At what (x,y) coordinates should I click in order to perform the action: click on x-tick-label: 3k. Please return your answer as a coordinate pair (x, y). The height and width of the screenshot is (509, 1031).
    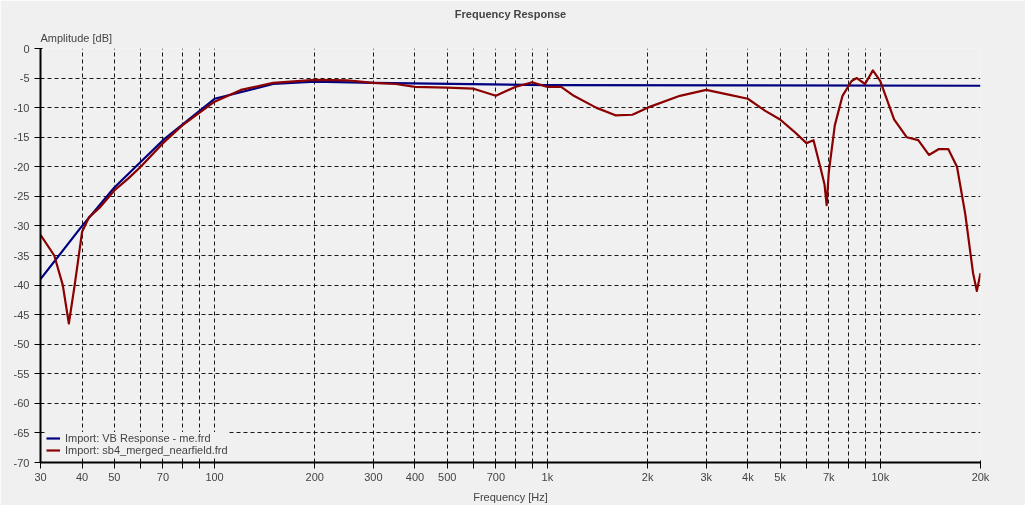
    Looking at the image, I should click on (706, 476).